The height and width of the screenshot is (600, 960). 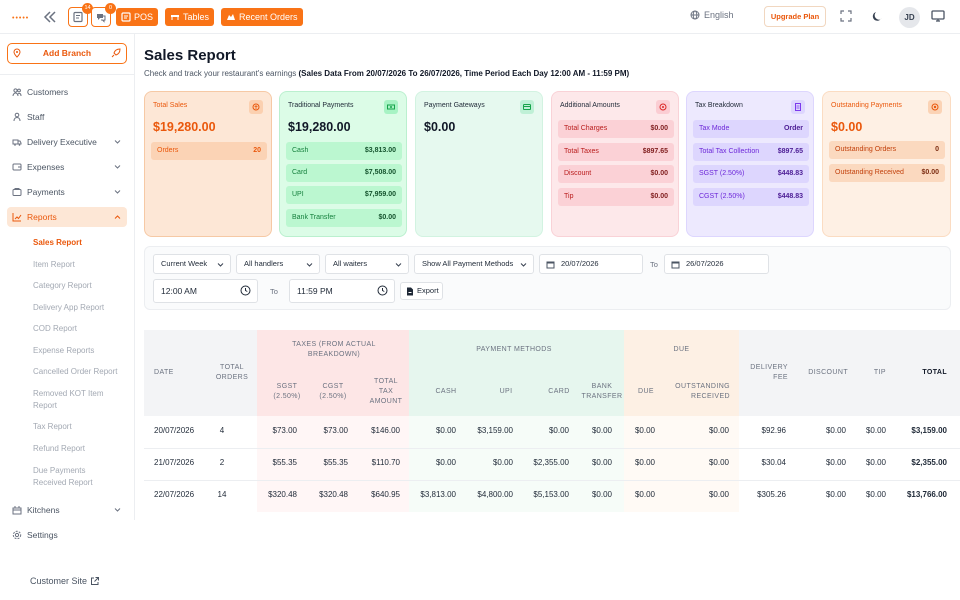 I want to click on col-header-date: DATE, so click(x=164, y=372).